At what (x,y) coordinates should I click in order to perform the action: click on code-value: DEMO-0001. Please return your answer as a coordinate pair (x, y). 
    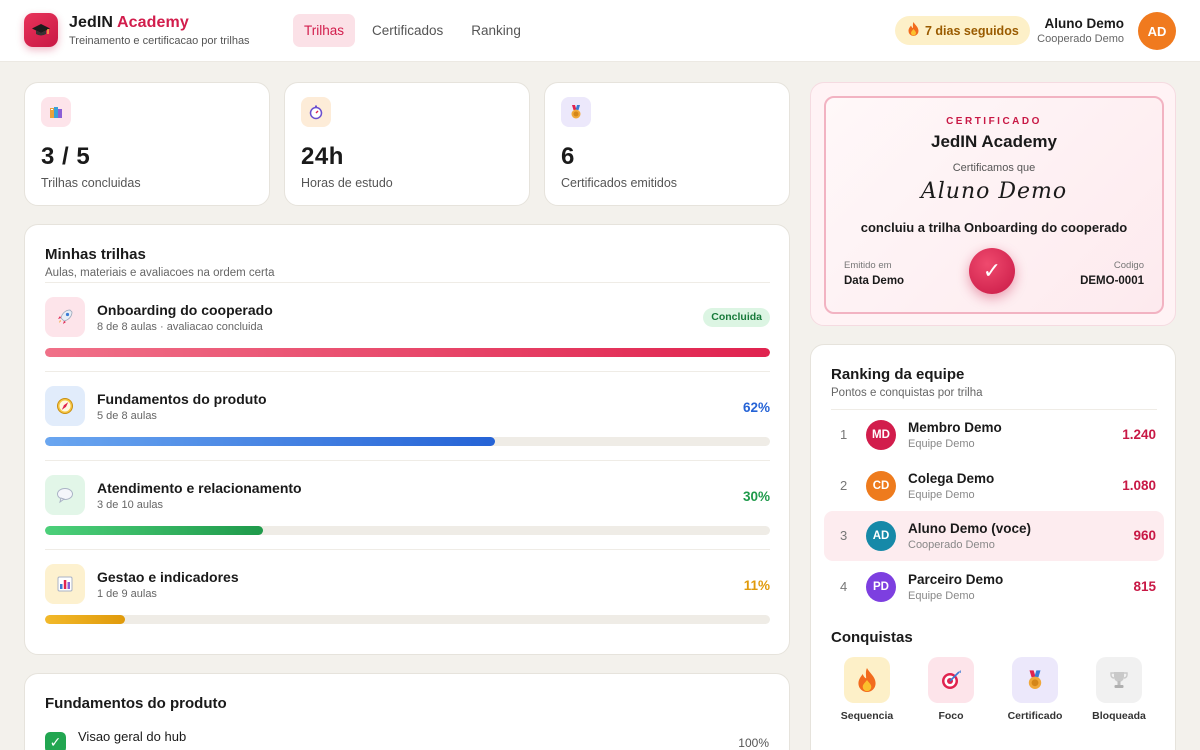
    Looking at the image, I should click on (1112, 281).